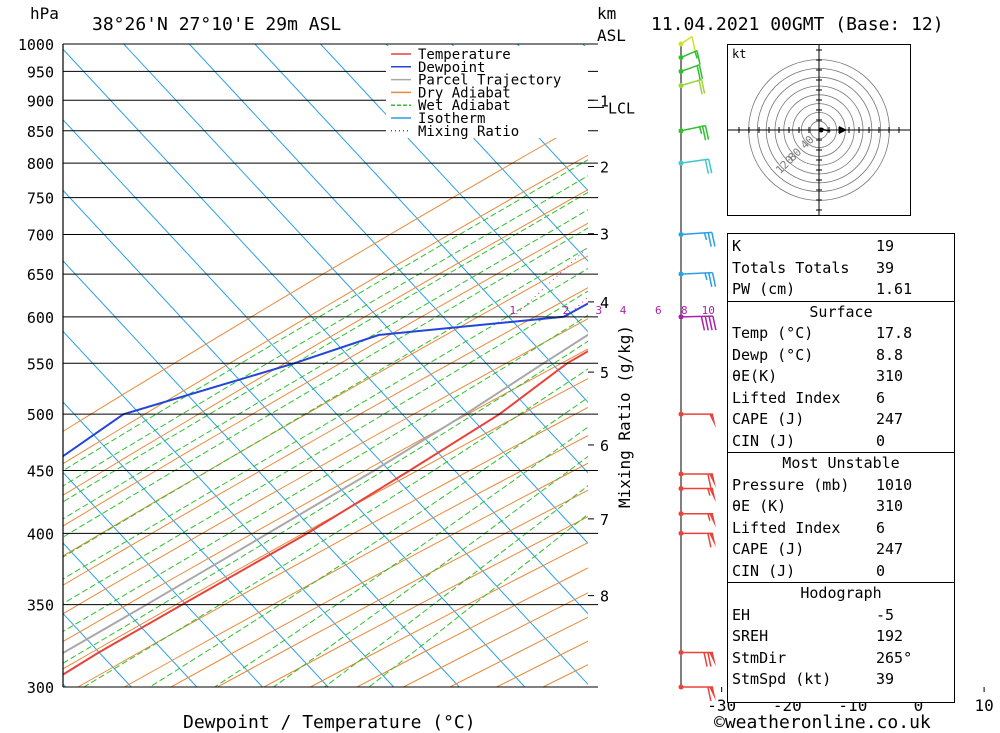  I want to click on copyright: ©weatheronline.co.uk, so click(822, 722).